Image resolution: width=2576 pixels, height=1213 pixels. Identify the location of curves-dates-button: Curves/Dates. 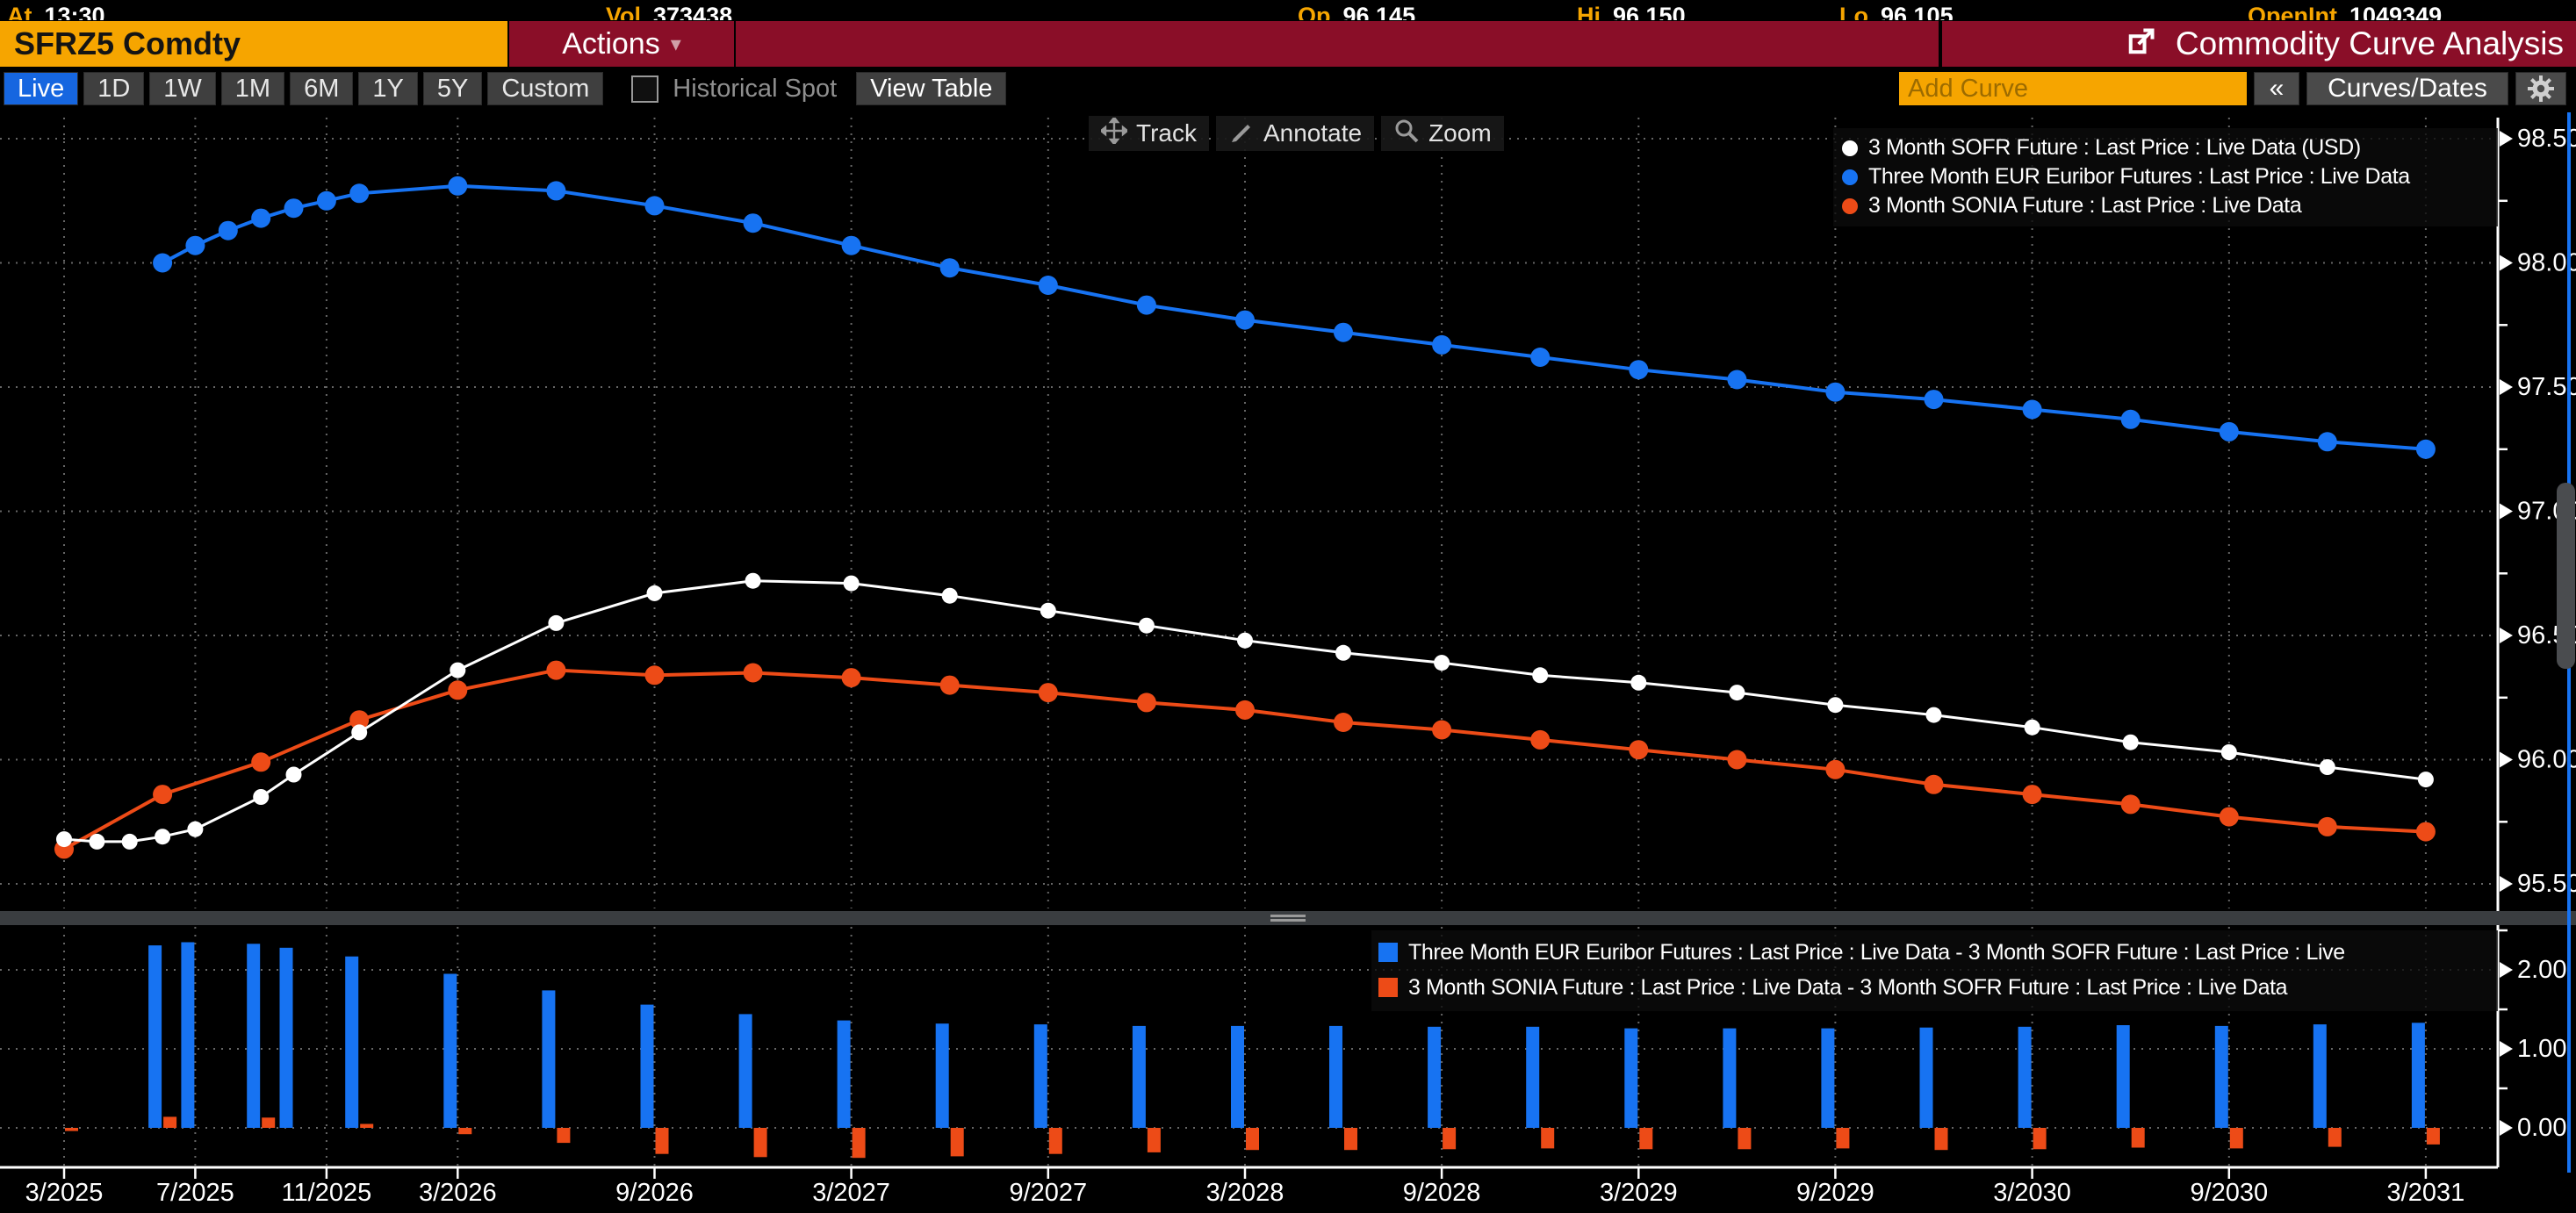
(2407, 89).